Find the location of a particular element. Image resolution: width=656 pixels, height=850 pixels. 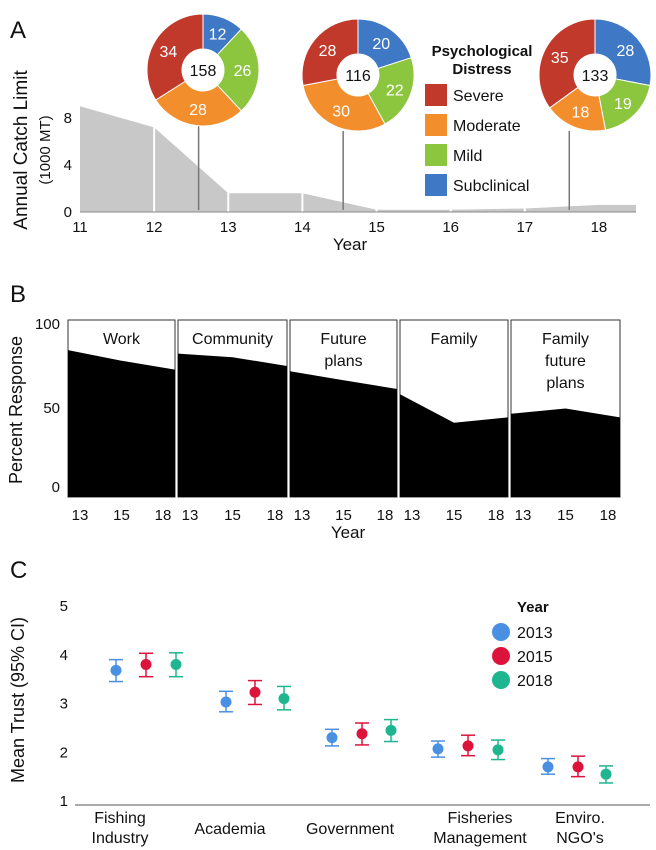

y-axis-units: (1000 MT) is located at coordinates (45, 149).